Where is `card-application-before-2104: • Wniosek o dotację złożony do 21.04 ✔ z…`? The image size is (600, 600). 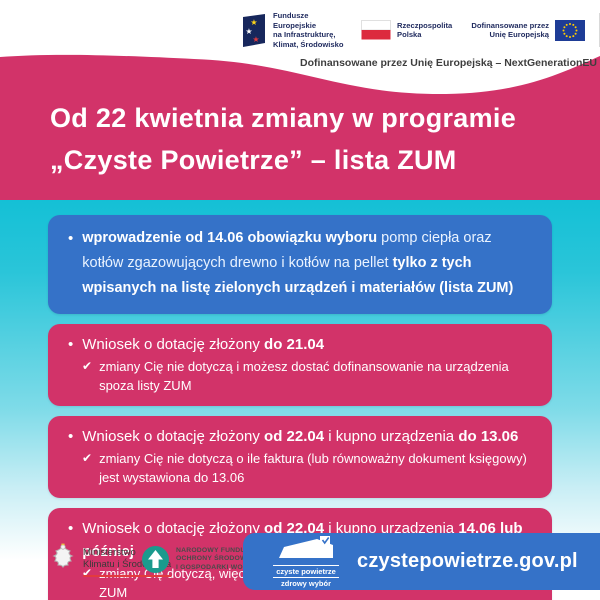 card-application-before-2104: • Wniosek o dotację złożony do 21.04 ✔ z… is located at coordinates (300, 365).